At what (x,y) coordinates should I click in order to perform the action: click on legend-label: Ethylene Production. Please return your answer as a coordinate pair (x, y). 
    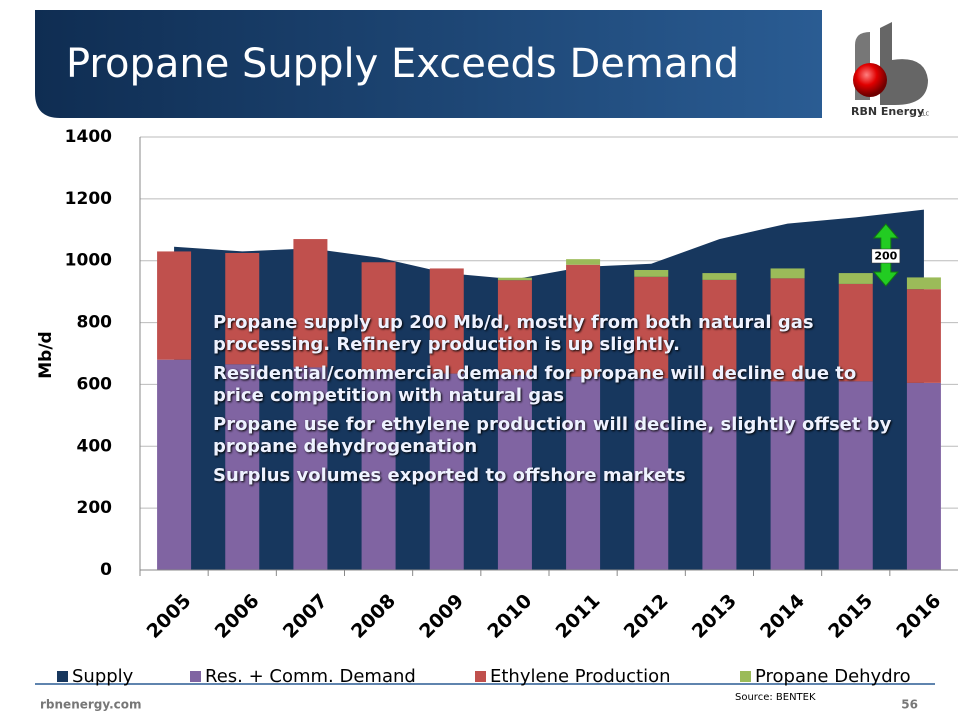
    Looking at the image, I should click on (580, 676).